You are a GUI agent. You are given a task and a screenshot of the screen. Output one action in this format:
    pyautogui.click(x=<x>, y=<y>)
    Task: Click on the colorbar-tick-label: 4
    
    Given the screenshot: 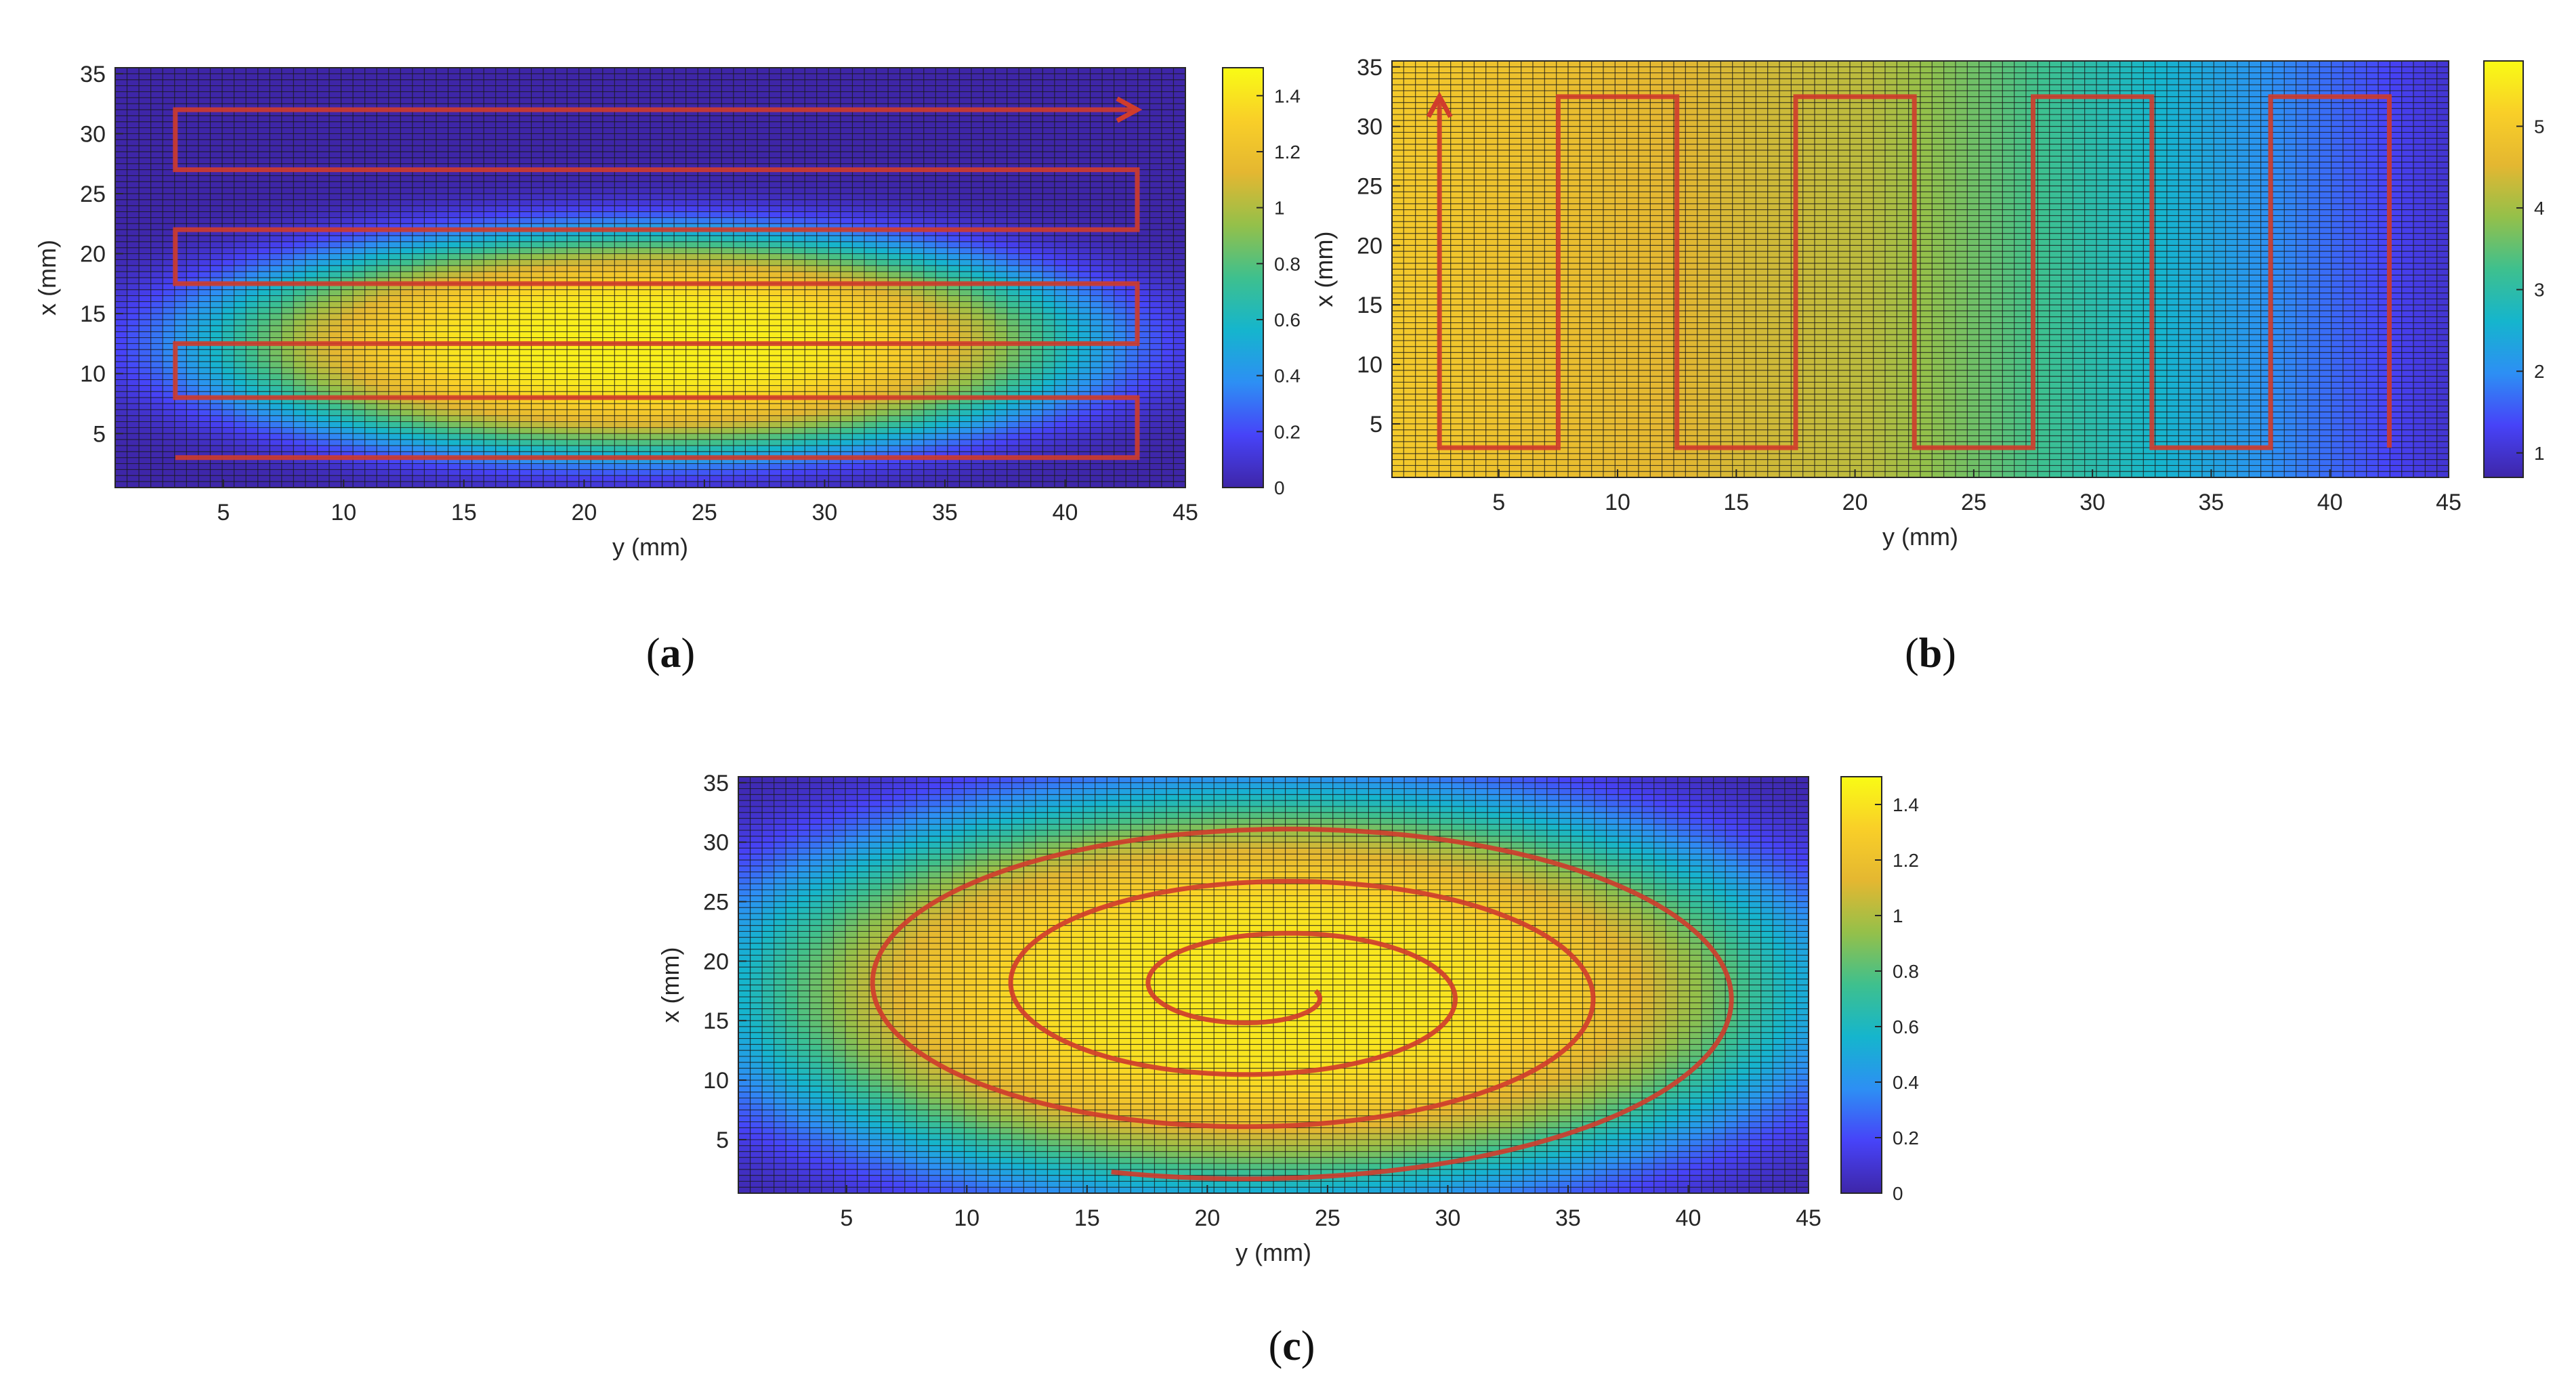 What is the action you would take?
    pyautogui.click(x=2540, y=208)
    